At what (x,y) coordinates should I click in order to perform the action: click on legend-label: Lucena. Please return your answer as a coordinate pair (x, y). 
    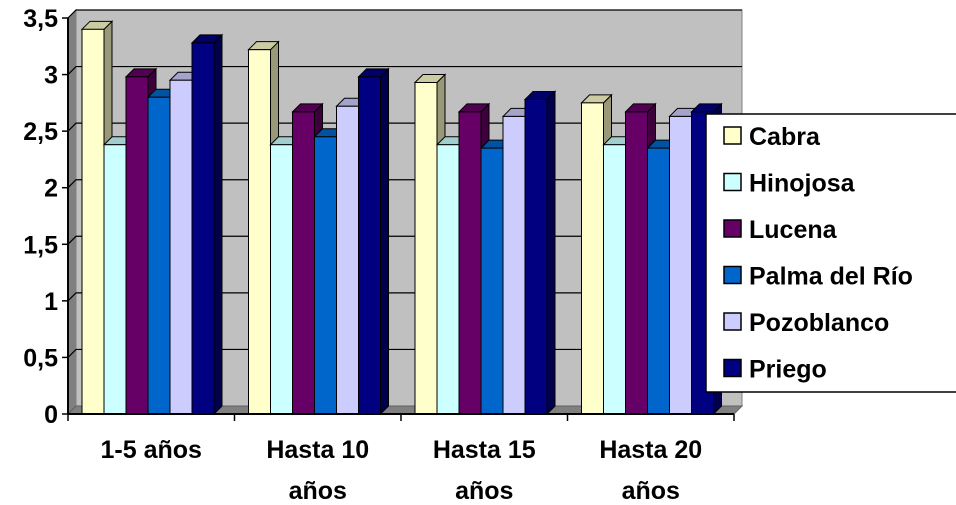
    Looking at the image, I should click on (793, 230).